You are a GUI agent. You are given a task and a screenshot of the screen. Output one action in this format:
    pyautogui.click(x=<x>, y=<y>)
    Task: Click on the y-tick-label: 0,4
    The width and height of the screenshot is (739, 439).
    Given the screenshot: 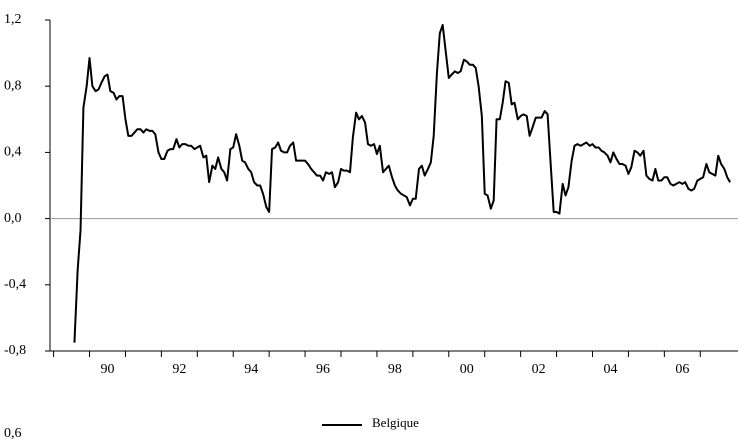 What is the action you would take?
    pyautogui.click(x=13, y=152)
    